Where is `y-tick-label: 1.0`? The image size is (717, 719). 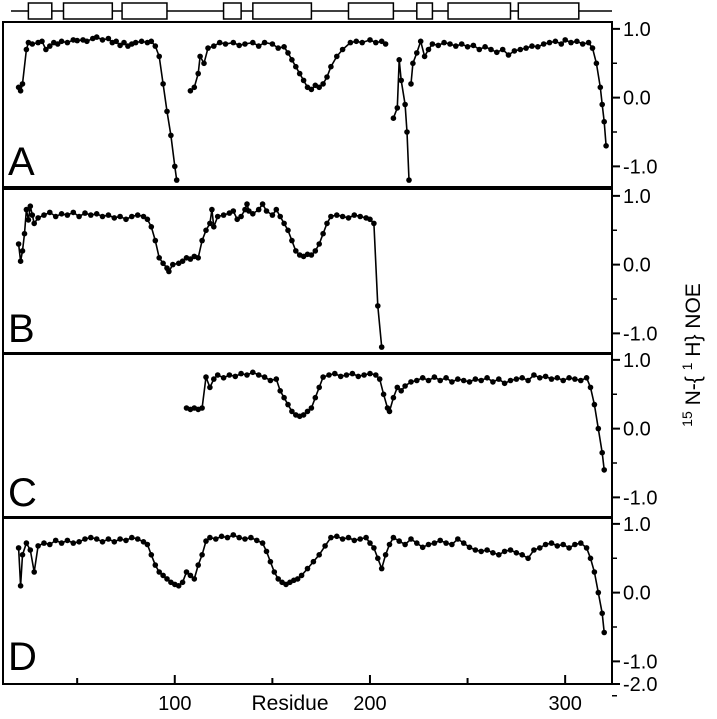 y-tick-label: 1.0 is located at coordinates (637, 197).